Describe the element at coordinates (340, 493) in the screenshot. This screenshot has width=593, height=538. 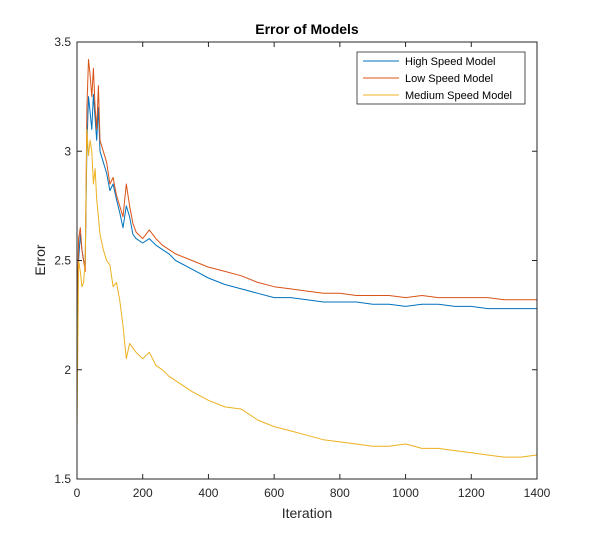
I see `x-tick-label: 800` at that location.